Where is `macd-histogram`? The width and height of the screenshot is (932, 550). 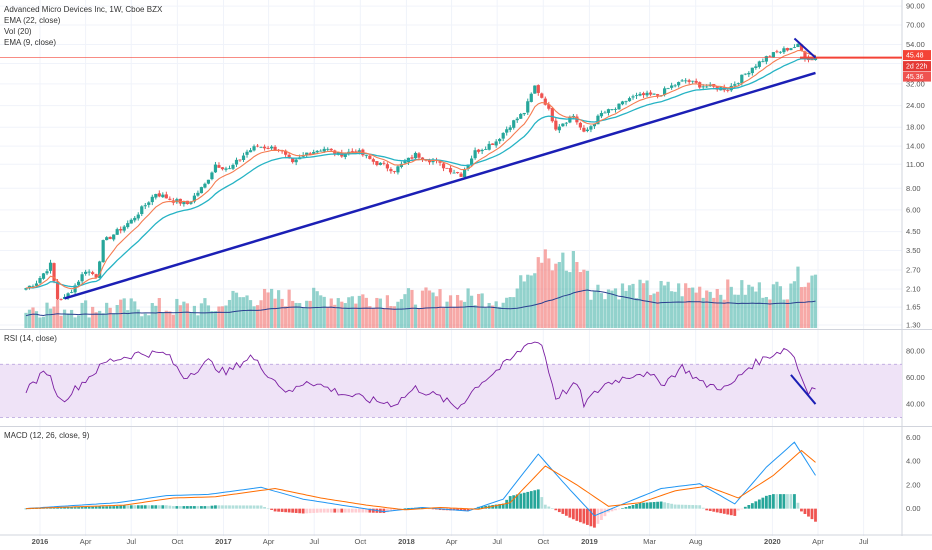
macd-histogram is located at coordinates (420, 508).